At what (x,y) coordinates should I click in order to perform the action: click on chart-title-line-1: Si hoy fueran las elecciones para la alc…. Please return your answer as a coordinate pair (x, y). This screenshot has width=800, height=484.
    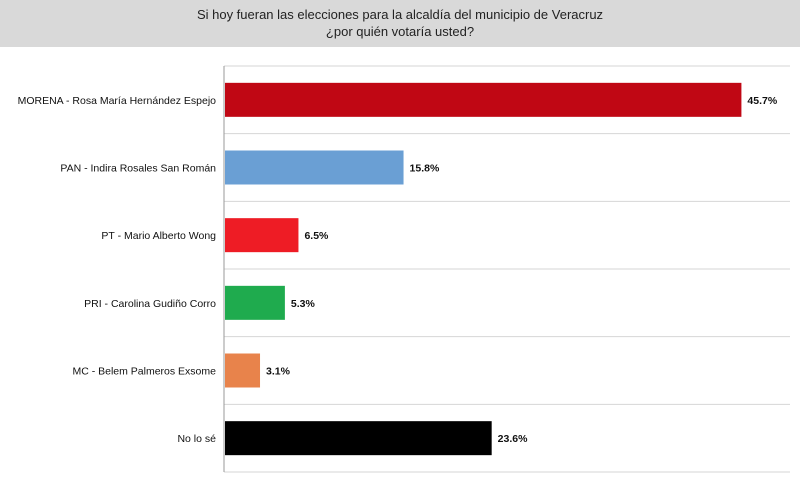
    Looking at the image, I should click on (400, 14).